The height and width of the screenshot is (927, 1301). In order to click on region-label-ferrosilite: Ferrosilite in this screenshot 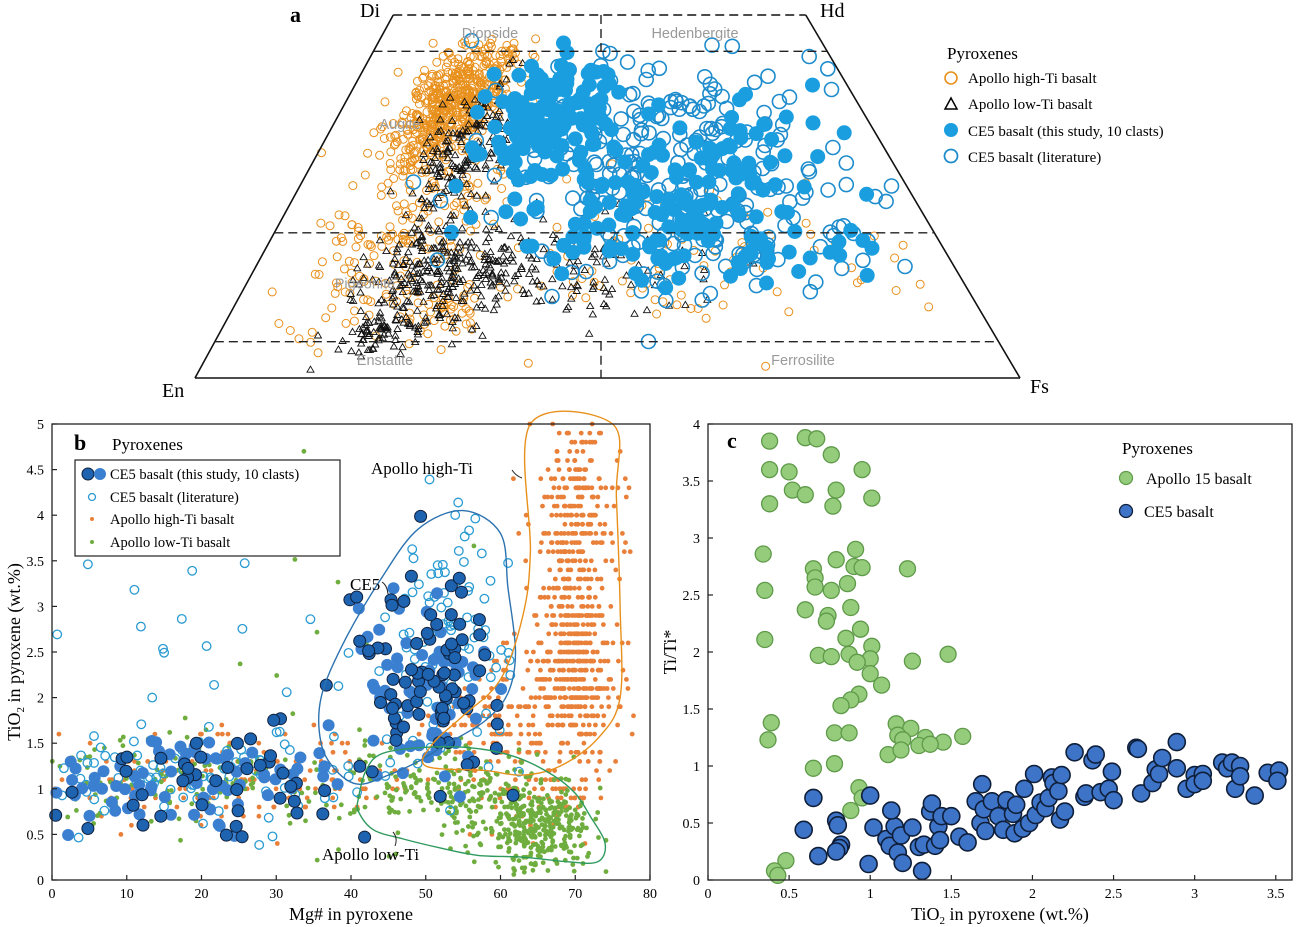, I will do `click(803, 361)`.